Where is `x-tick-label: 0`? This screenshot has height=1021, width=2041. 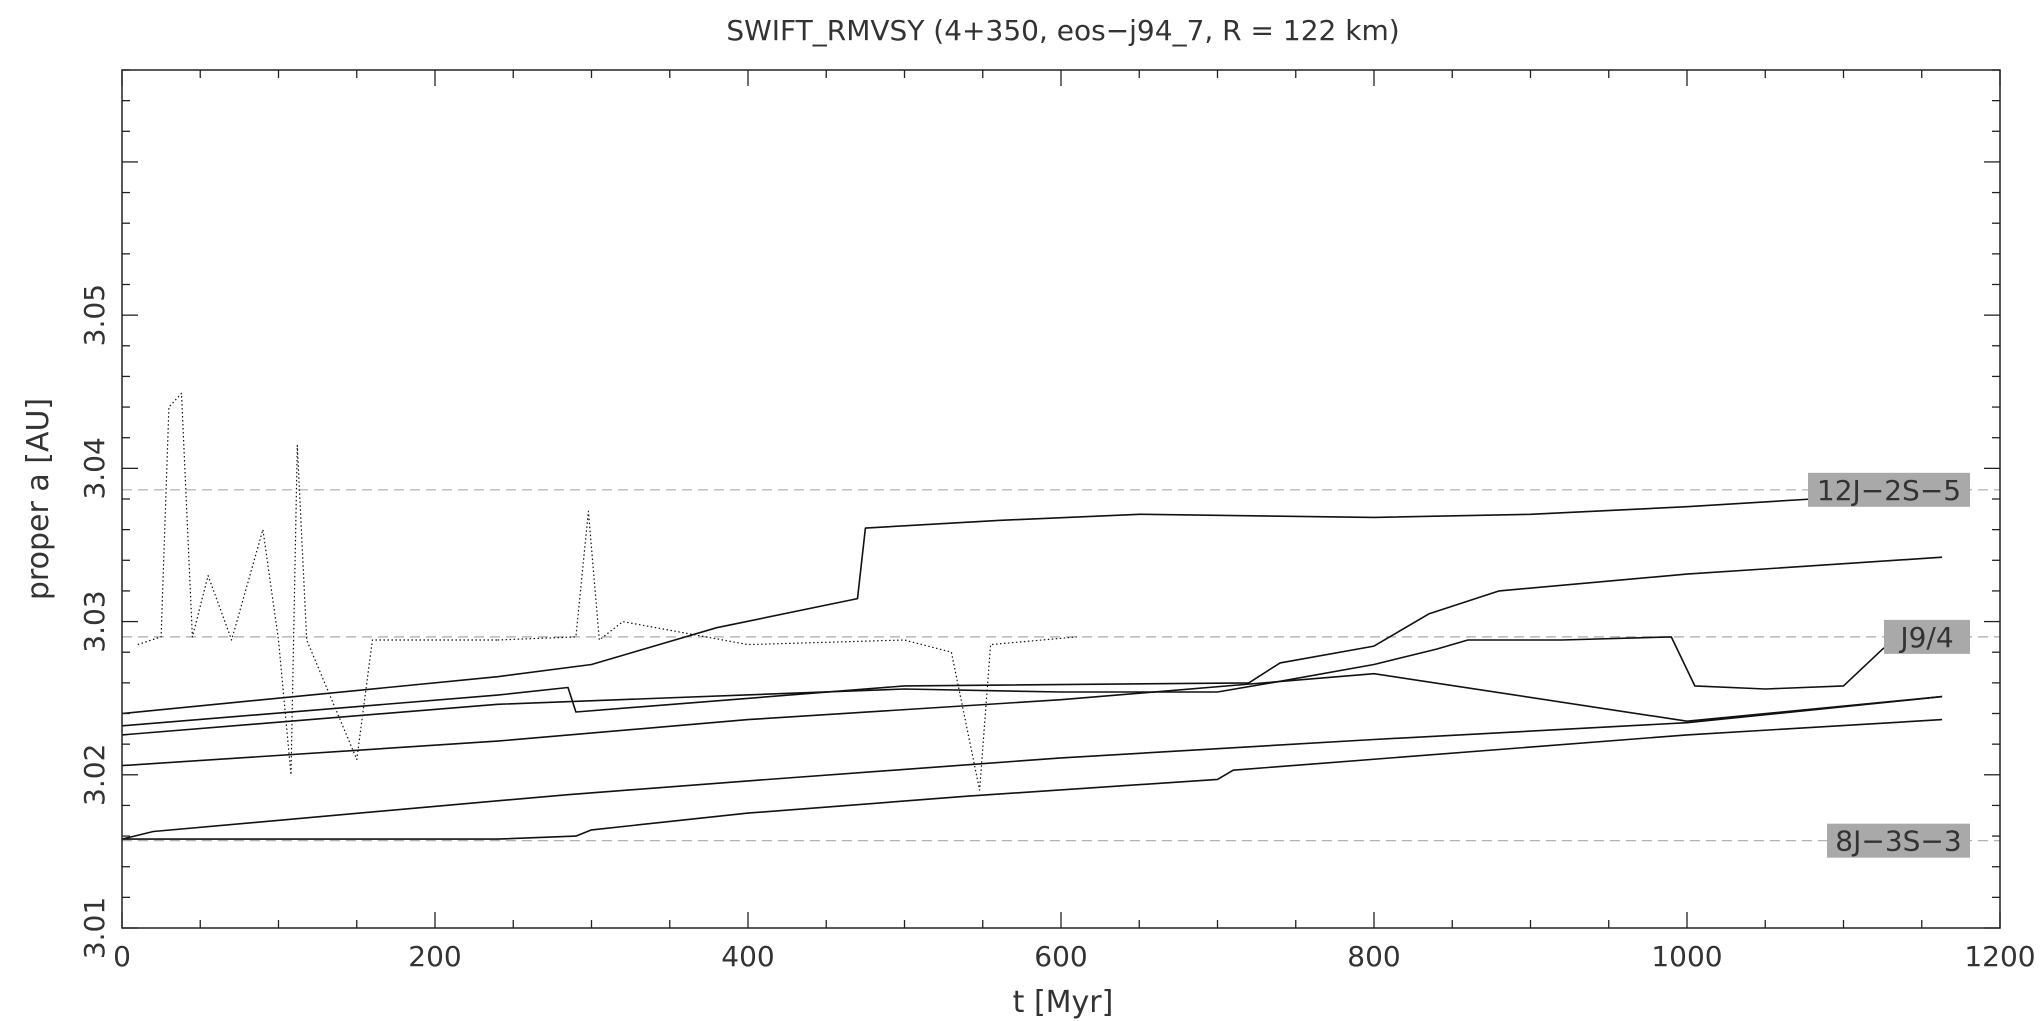 x-tick-label: 0 is located at coordinates (122, 956).